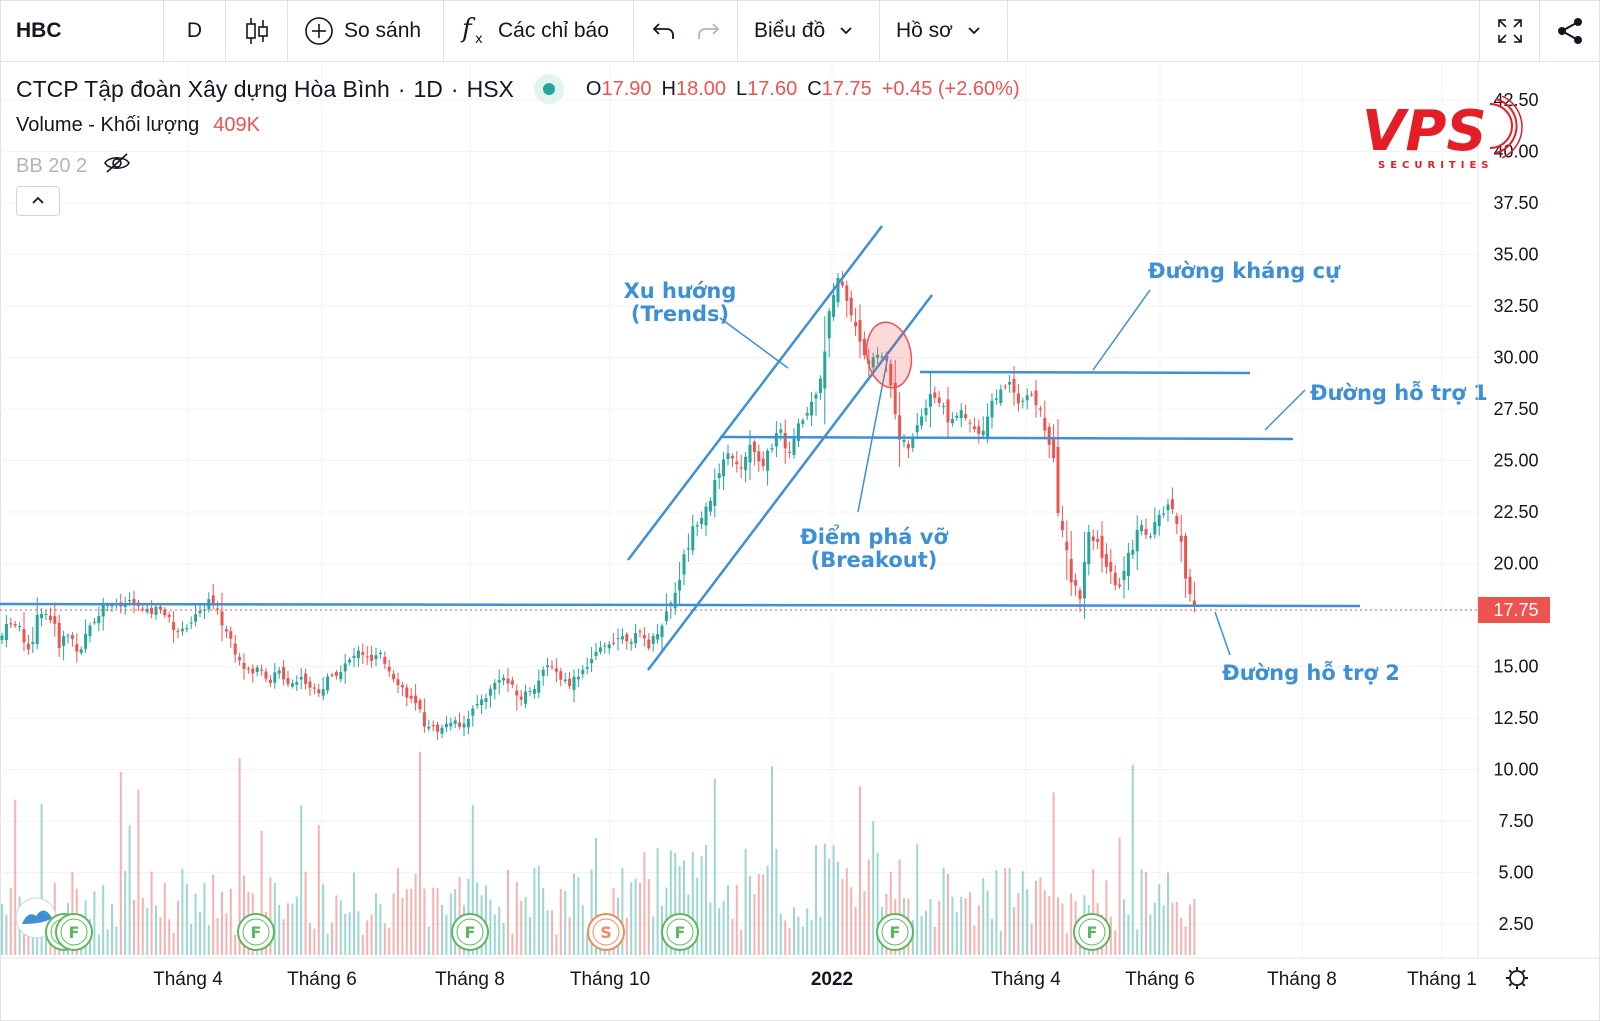 This screenshot has width=1600, height=1021. Describe the element at coordinates (664, 31) in the screenshot. I see `undo-icon` at that location.